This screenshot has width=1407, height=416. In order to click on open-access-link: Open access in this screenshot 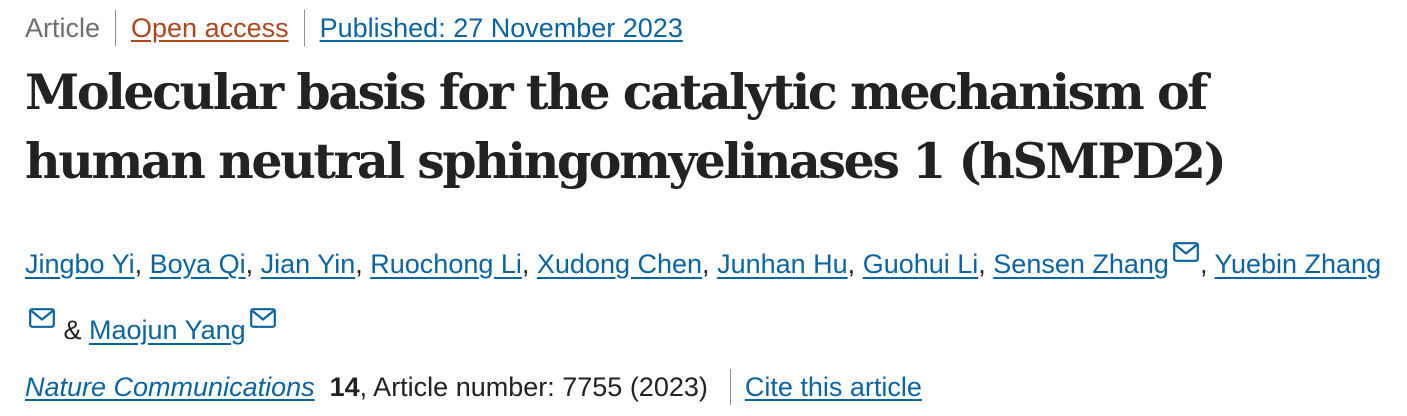, I will do `click(210, 28)`.